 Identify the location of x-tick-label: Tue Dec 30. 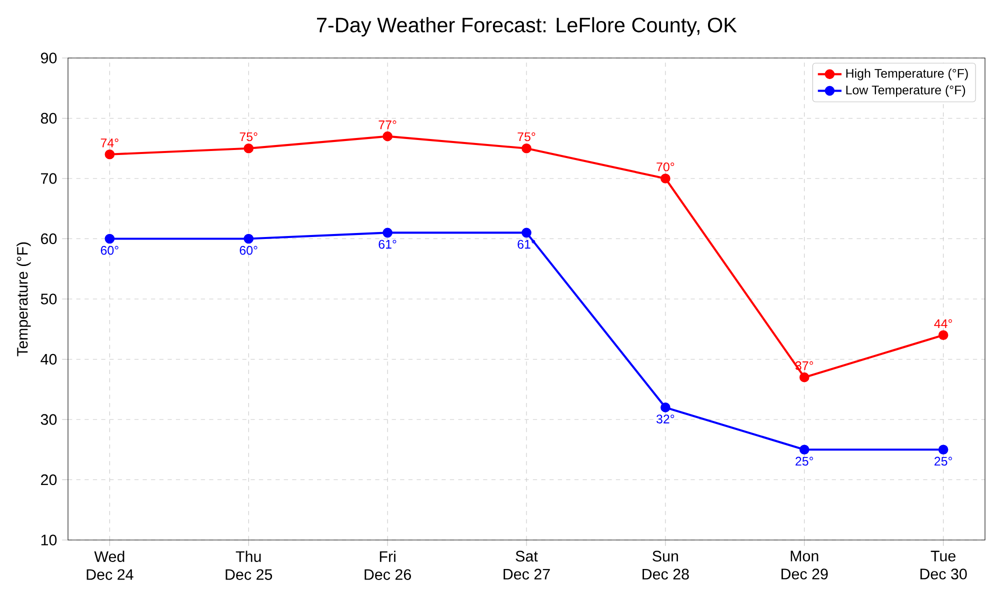
(943, 565).